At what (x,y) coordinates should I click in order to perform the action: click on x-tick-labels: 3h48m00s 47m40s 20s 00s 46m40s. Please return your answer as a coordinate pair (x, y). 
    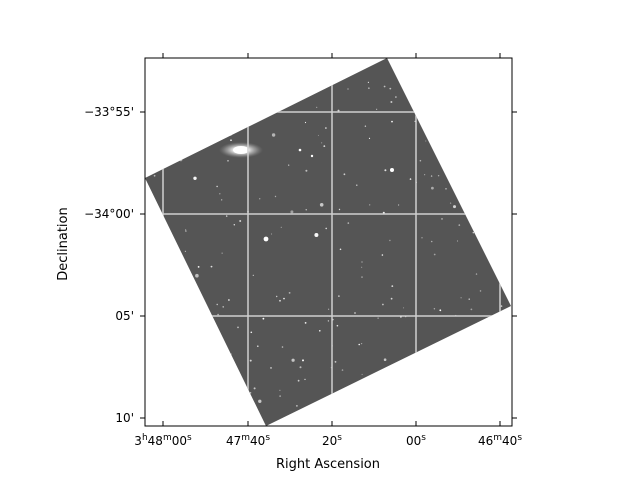
    Looking at the image, I should click on (328, 440).